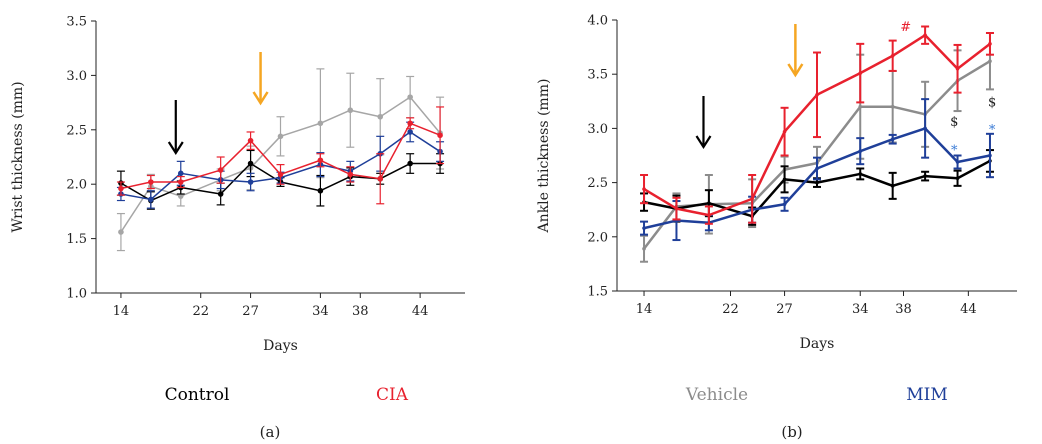  What do you see at coordinates (791, 432) in the screenshot?
I see `panel-label-b: (b)` at bounding box center [791, 432].